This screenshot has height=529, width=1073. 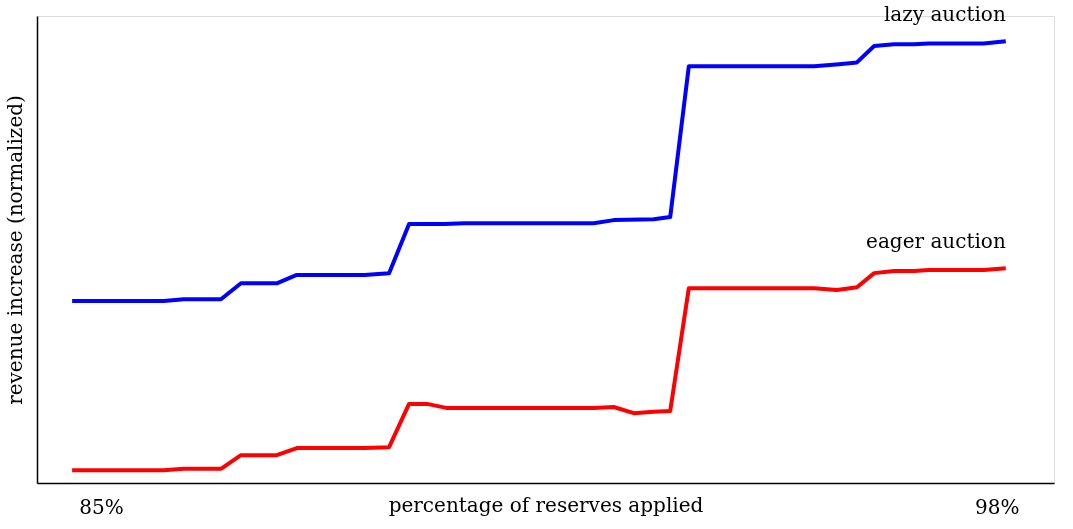 I want to click on x-tick-label: 98%, so click(x=997, y=506).